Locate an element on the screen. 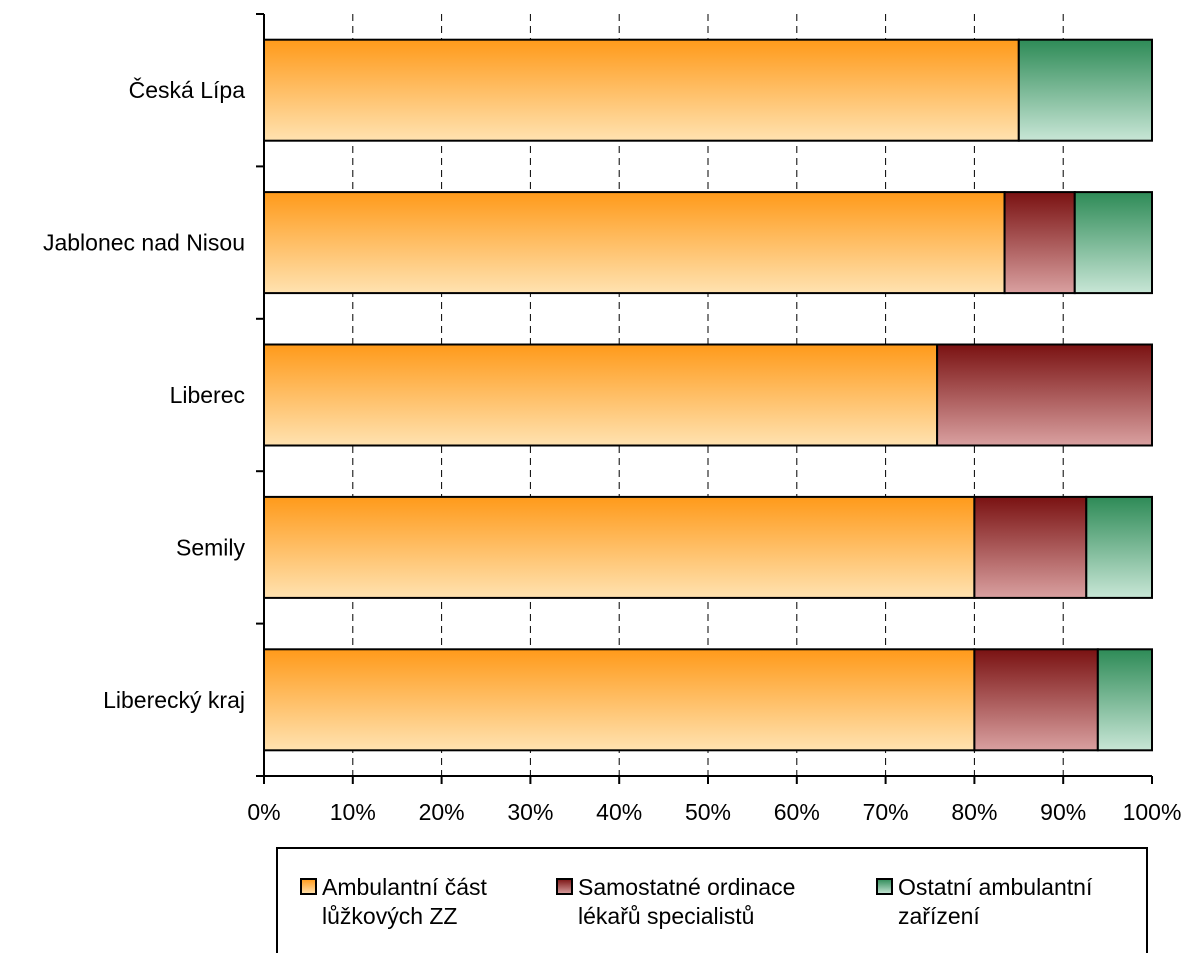 The height and width of the screenshot is (953, 1189). category-label: Liberec is located at coordinates (207, 395).